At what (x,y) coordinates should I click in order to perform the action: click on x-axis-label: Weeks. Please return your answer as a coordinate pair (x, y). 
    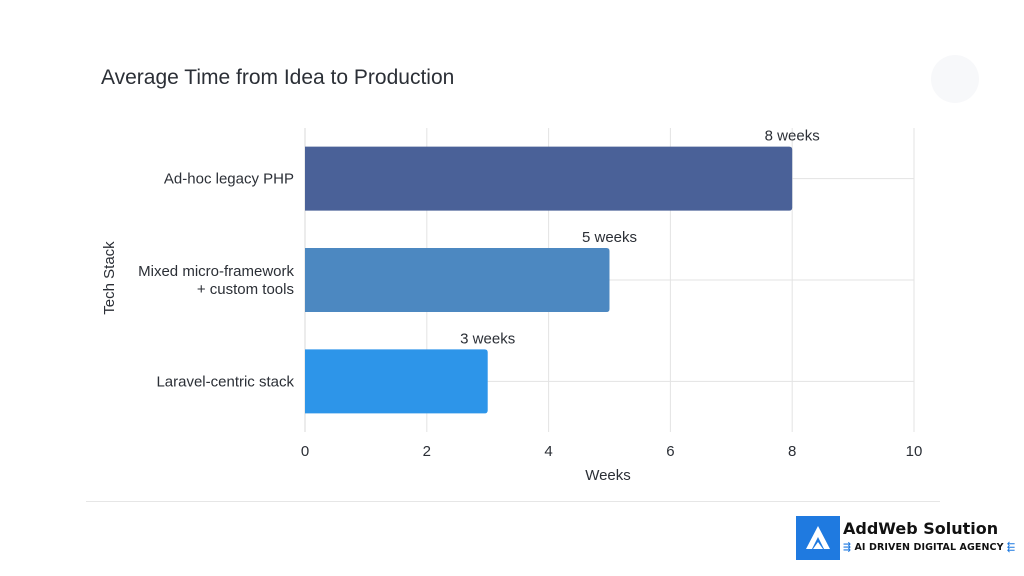
    Looking at the image, I should click on (608, 475).